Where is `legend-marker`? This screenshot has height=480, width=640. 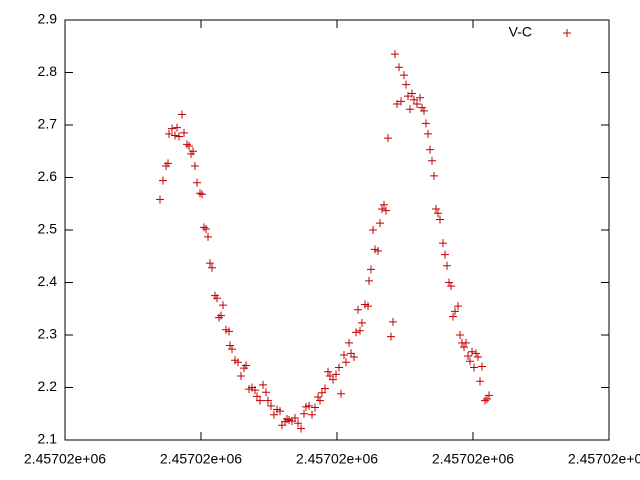 legend-marker is located at coordinates (567, 33).